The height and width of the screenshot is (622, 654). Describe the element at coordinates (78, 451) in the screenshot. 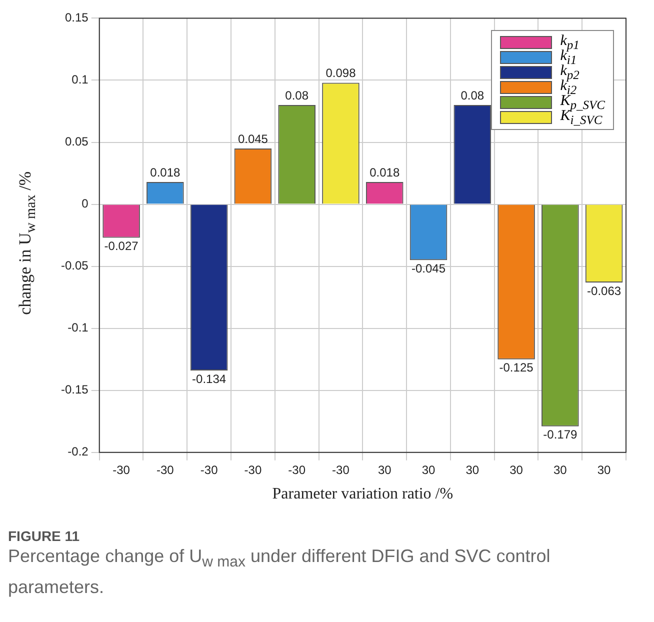

I see `y-tick-label: -0.2` at that location.